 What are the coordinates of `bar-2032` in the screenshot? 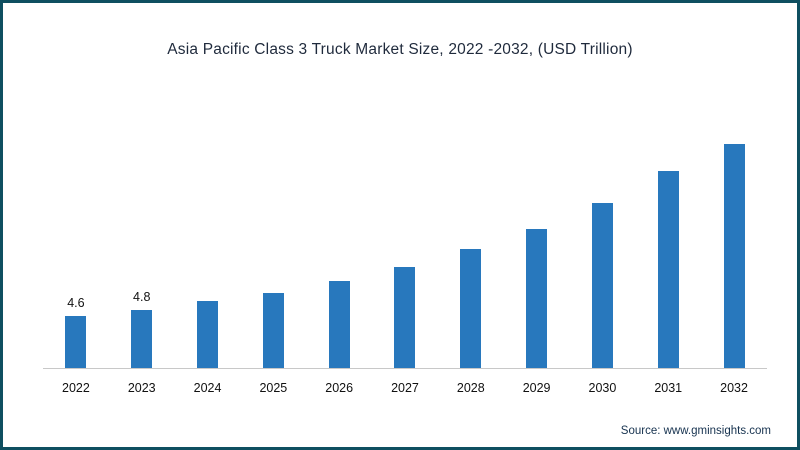 It's located at (734, 256).